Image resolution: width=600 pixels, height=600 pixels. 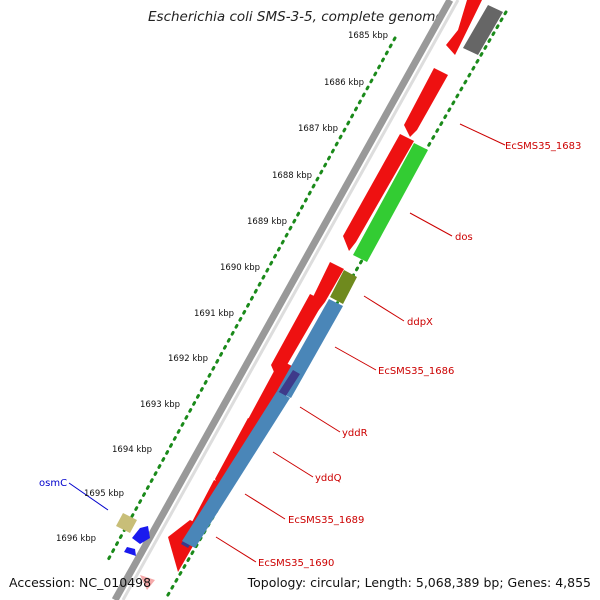 I want to click on gene-label-ddpX: ddpX, so click(x=420, y=322).